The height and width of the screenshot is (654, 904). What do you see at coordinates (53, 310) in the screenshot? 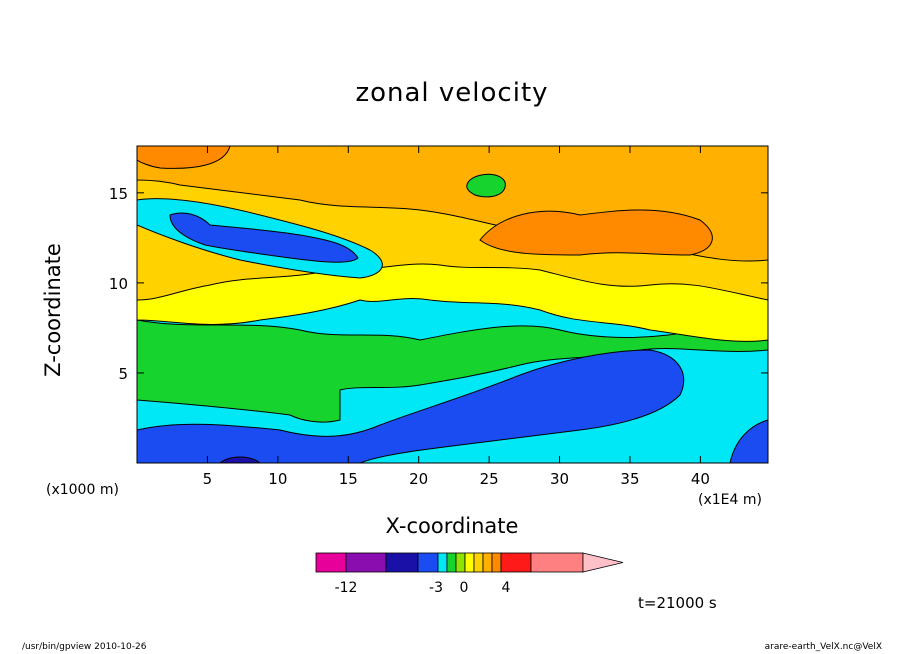
I see `y-axis-label: Z-coordinate` at bounding box center [53, 310].